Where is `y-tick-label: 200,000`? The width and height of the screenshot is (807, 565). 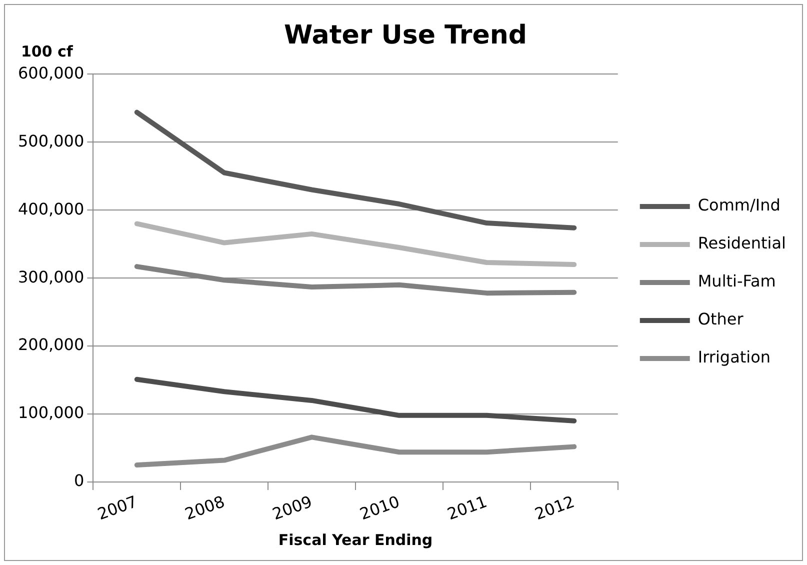 y-tick-label: 200,000 is located at coordinates (51, 344).